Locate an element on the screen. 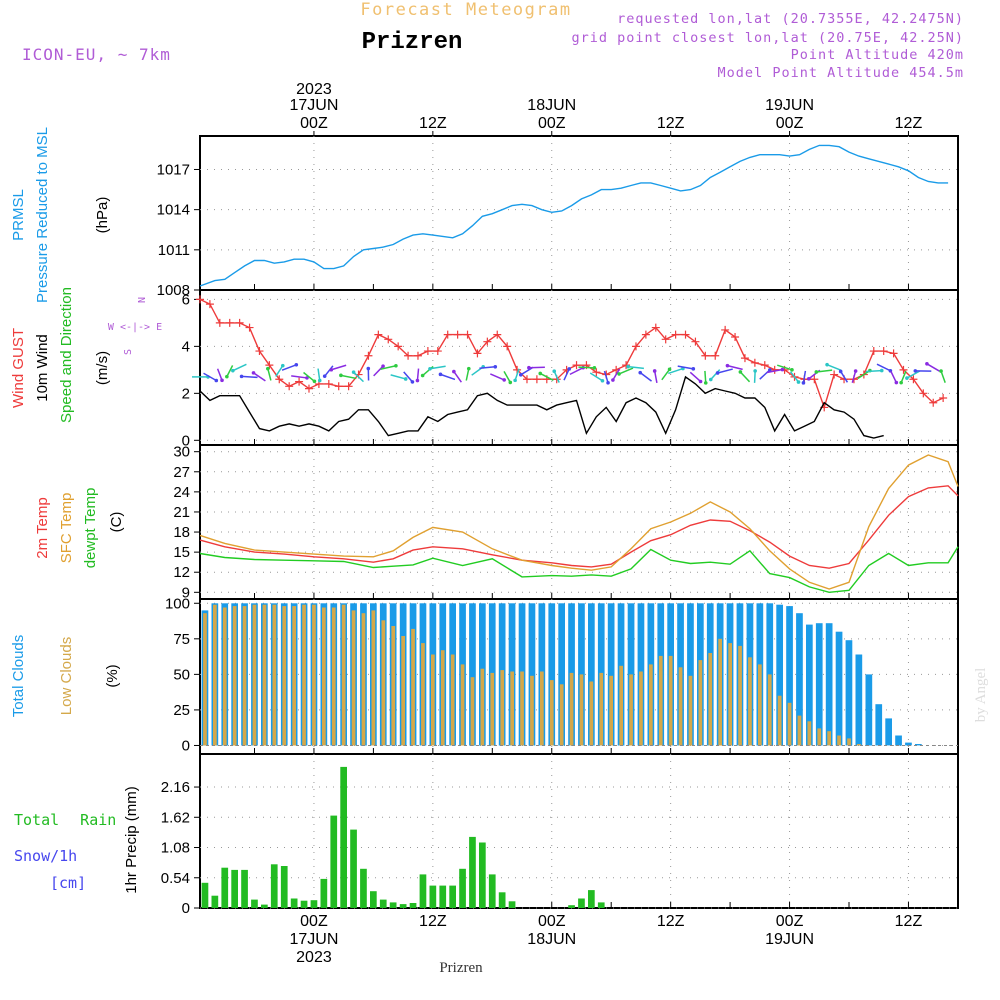 Image resolution: width=1000 pixels, height=1000 pixels. credit-watermark: by Angel is located at coordinates (981, 695).